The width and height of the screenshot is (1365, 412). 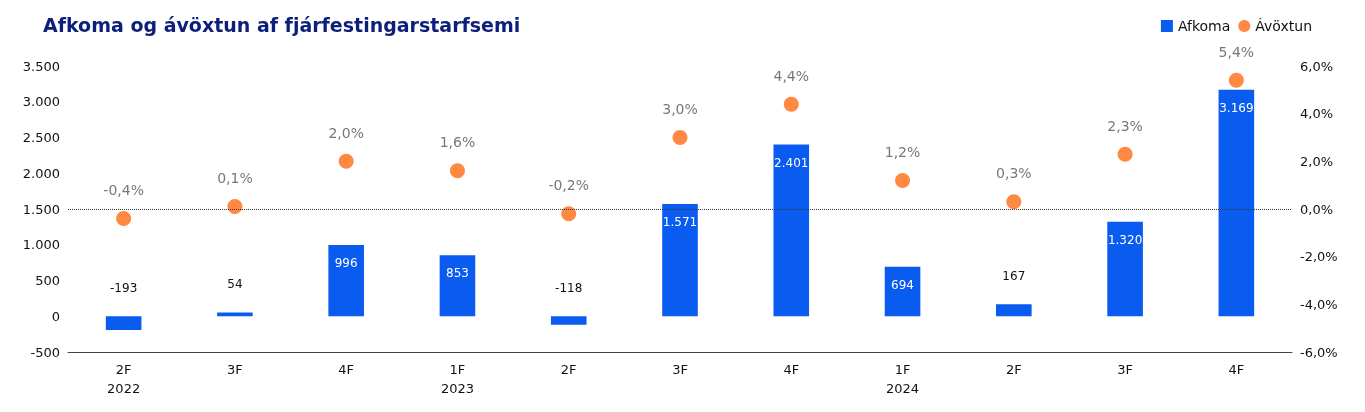 I want to click on y-tick-label: 3.500, so click(x=41, y=66).